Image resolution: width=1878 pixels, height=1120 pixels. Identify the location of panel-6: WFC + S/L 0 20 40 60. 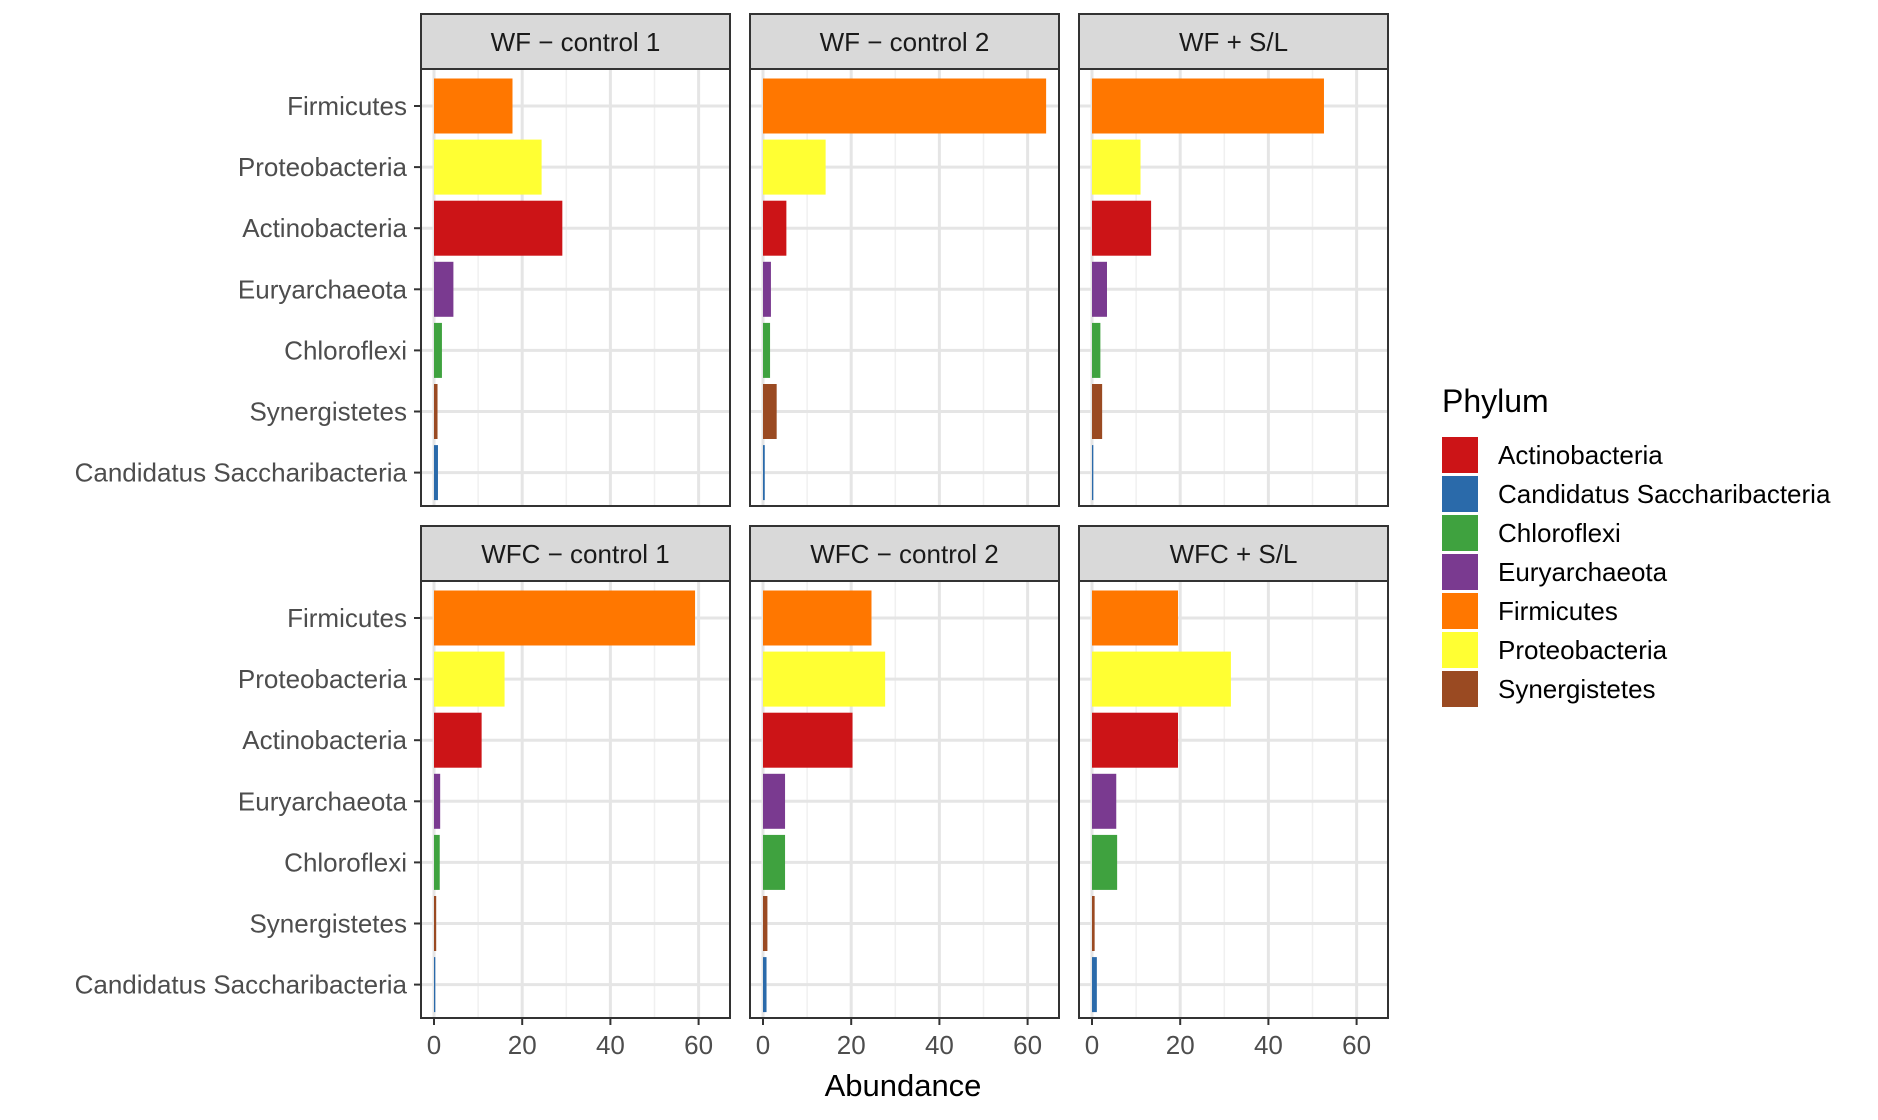
(1233, 792).